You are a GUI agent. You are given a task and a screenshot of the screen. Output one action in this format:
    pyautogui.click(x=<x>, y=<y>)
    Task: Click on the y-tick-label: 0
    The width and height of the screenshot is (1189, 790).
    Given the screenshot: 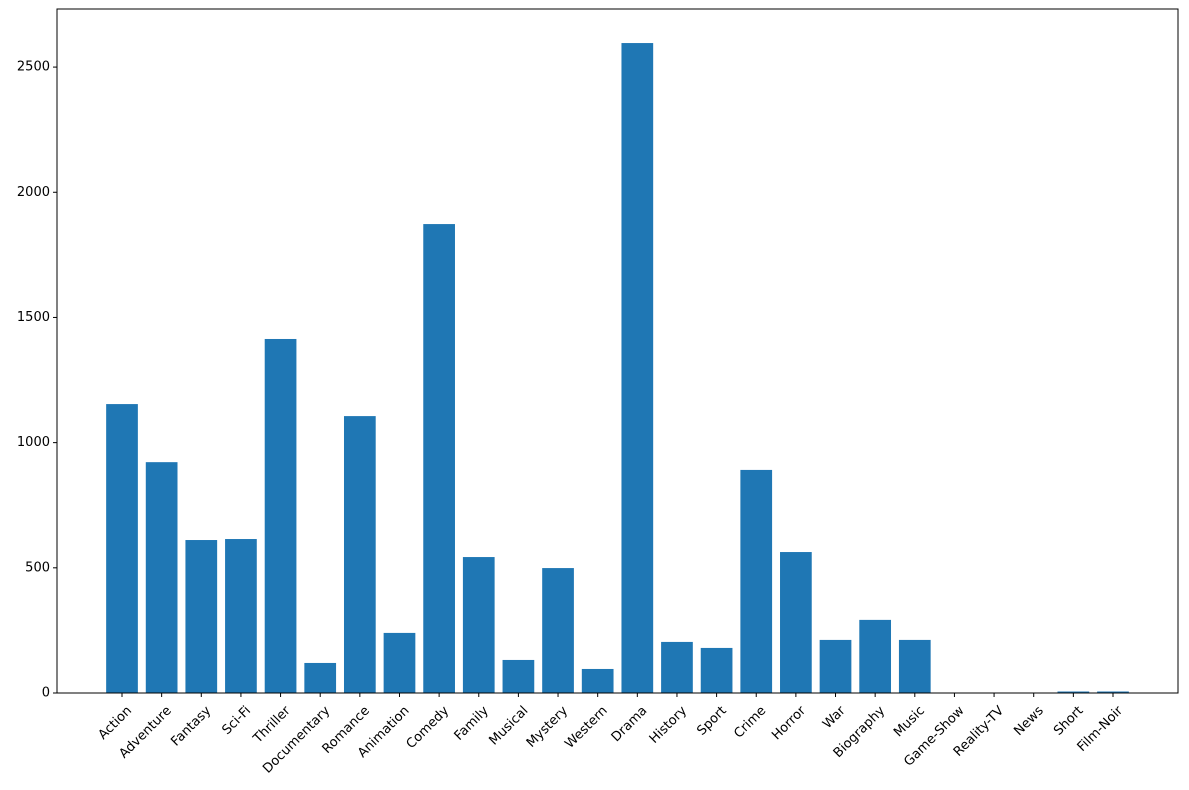 What is the action you would take?
    pyautogui.click(x=46, y=693)
    